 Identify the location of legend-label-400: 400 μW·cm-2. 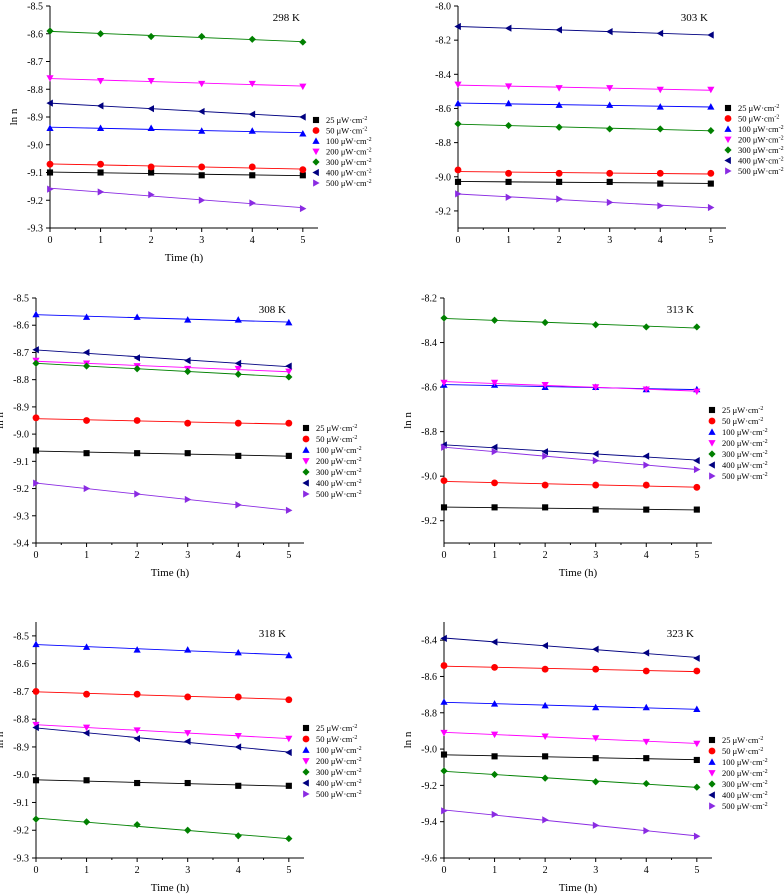
(339, 483).